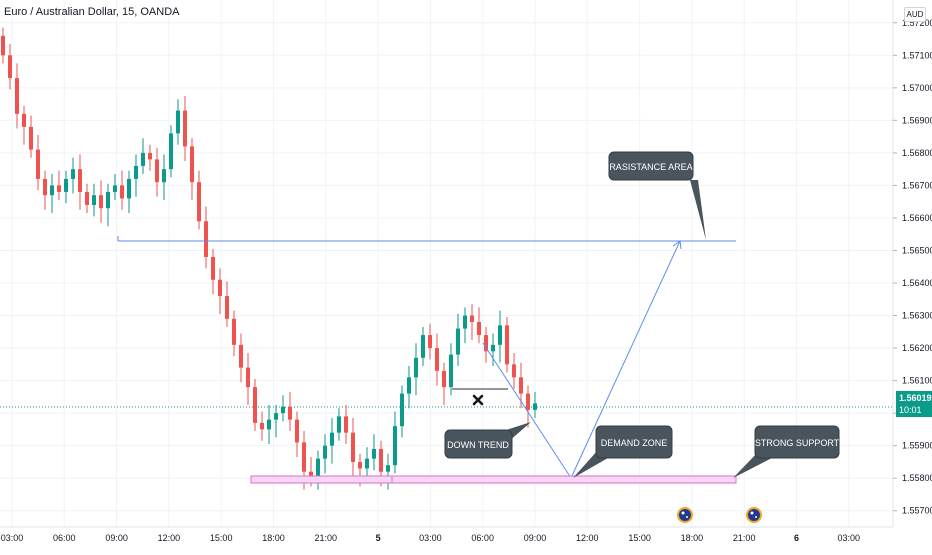 This screenshot has height=555, width=932. Describe the element at coordinates (797, 443) in the screenshot. I see `strong-support-label: STRONG SUPPORT` at that location.